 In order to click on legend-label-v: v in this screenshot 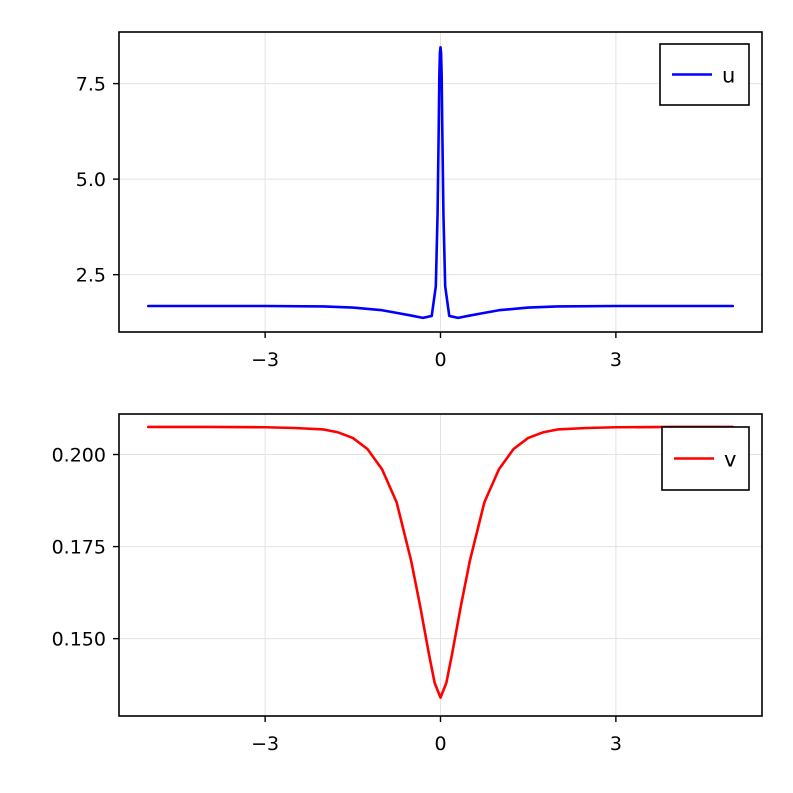, I will do `click(730, 460)`.